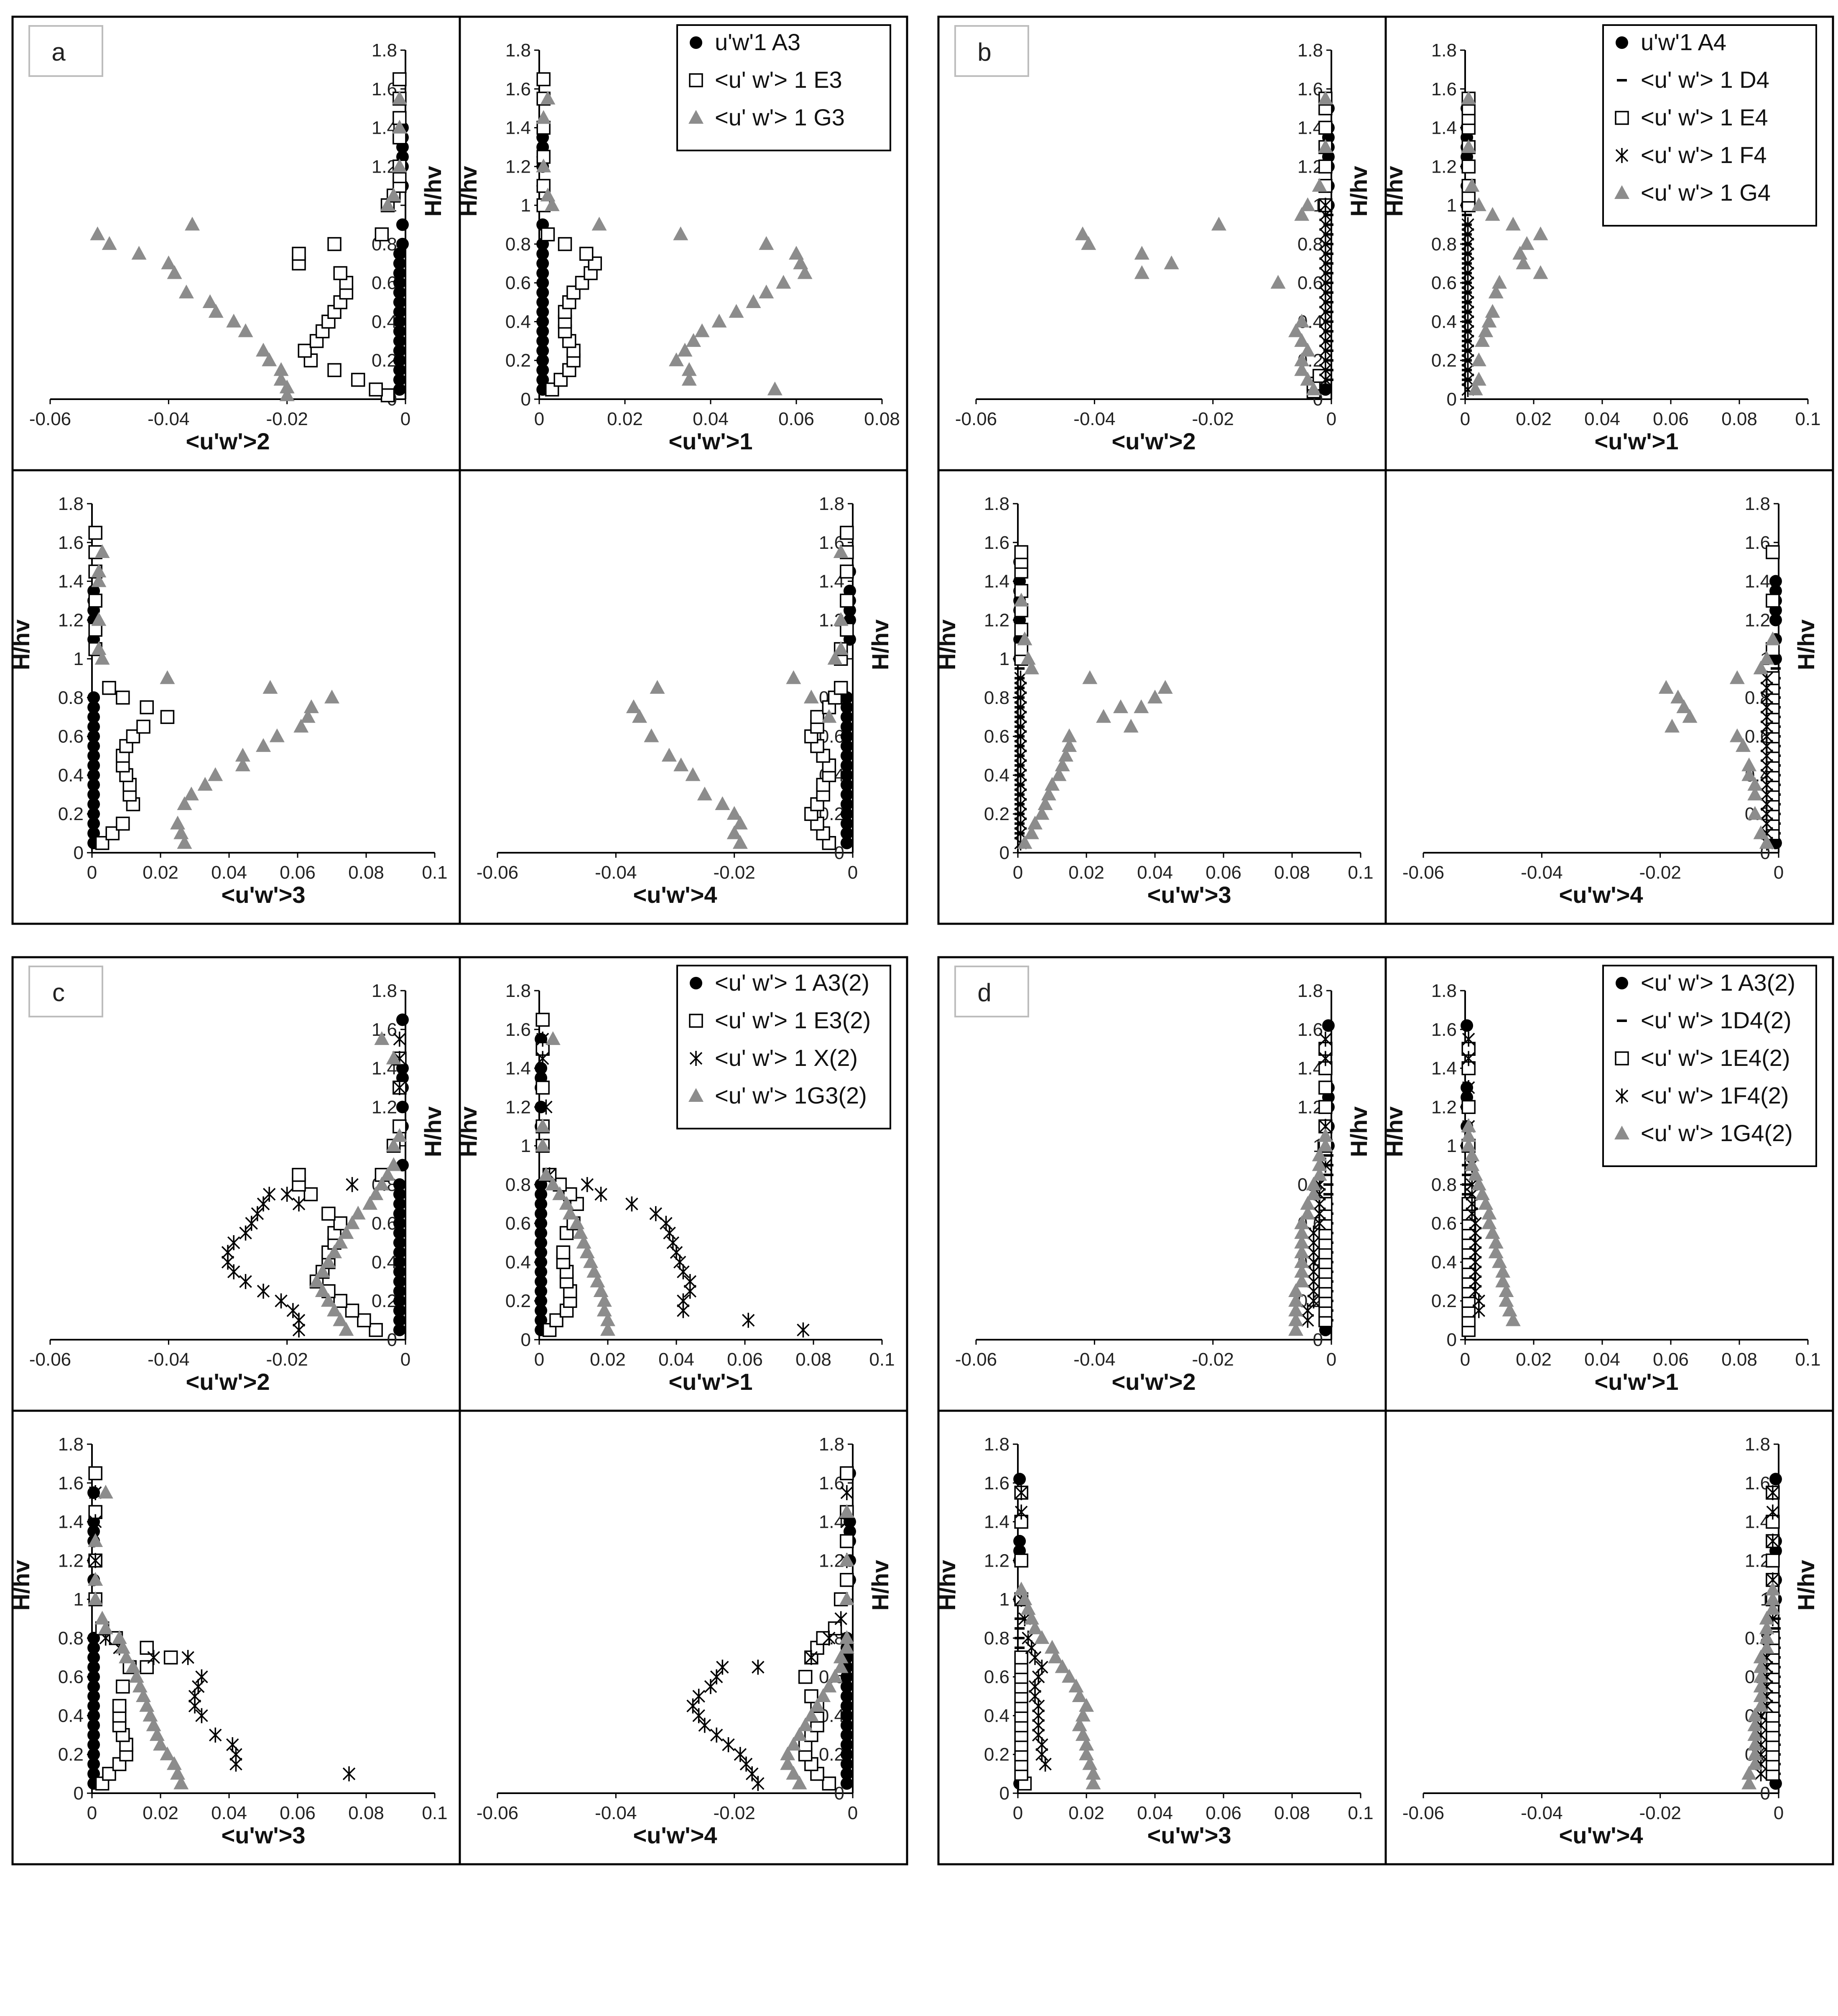 This screenshot has width=1838, height=2016. What do you see at coordinates (58, 52) in the screenshot?
I see `panel-letter: a` at bounding box center [58, 52].